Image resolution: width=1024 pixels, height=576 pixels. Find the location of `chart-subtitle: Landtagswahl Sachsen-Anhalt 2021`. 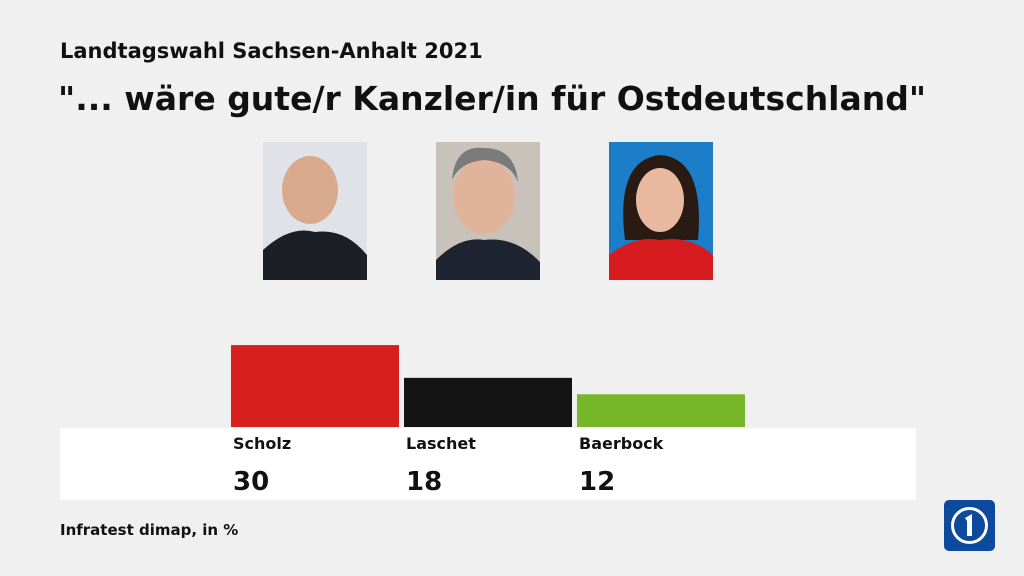

chart-subtitle: Landtagswahl Sachsen-Anhalt 2021 is located at coordinates (271, 51).